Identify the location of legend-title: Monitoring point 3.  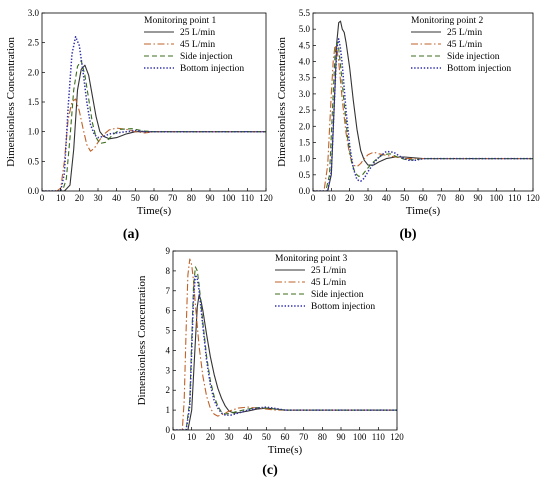
(311, 259).